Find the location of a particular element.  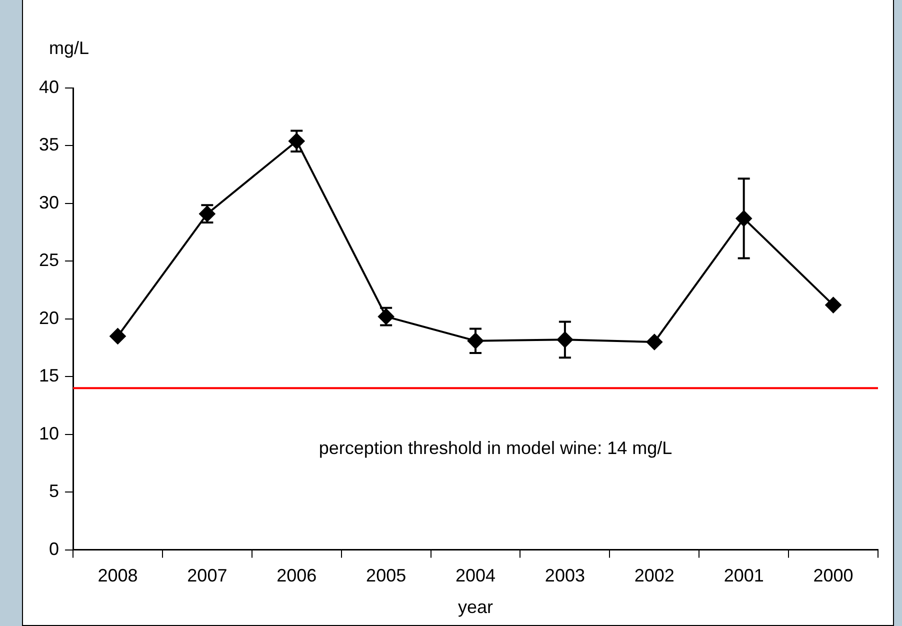

y-tick-label: 5 is located at coordinates (54, 491).